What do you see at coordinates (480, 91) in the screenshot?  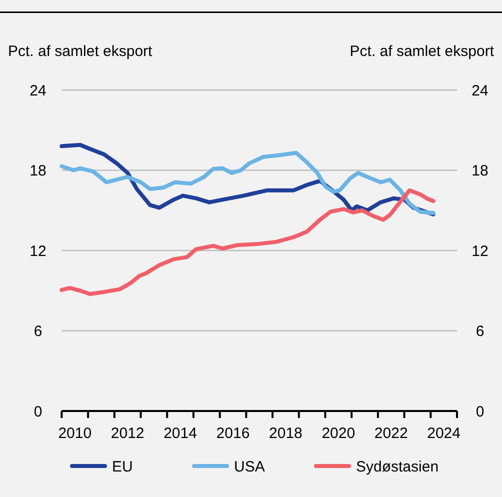 I see `y2-tick-label: 24` at bounding box center [480, 91].